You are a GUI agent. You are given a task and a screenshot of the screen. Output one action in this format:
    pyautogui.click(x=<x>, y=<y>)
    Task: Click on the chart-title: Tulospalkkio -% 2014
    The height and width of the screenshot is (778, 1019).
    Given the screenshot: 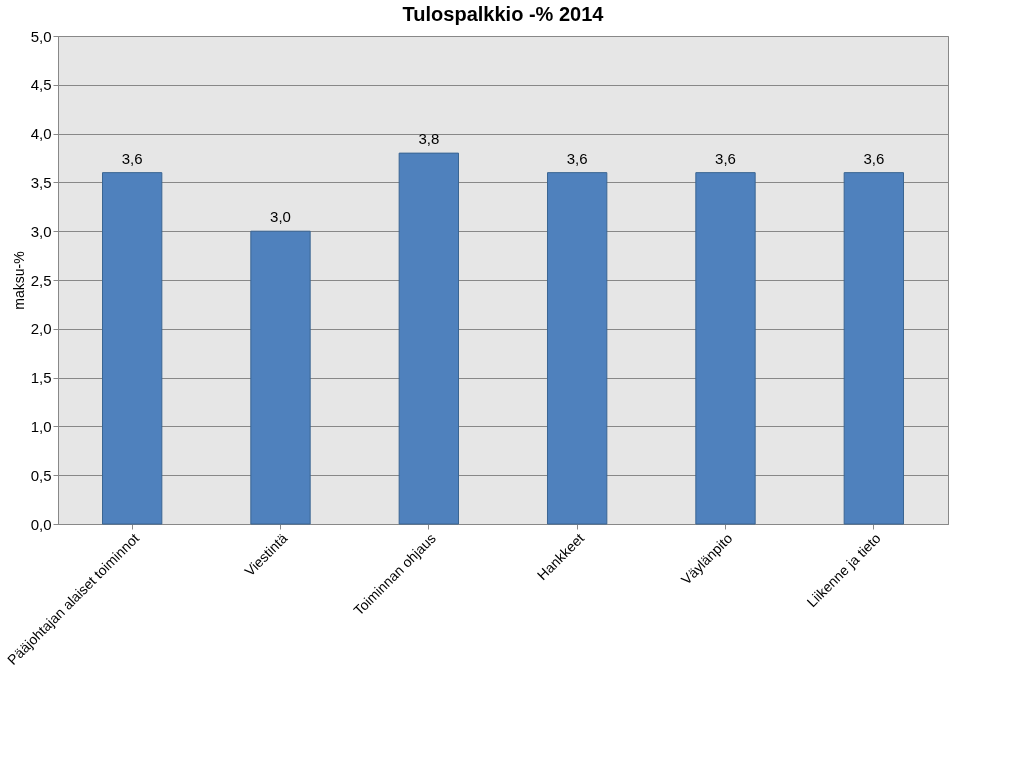 What is the action you would take?
    pyautogui.click(x=503, y=14)
    